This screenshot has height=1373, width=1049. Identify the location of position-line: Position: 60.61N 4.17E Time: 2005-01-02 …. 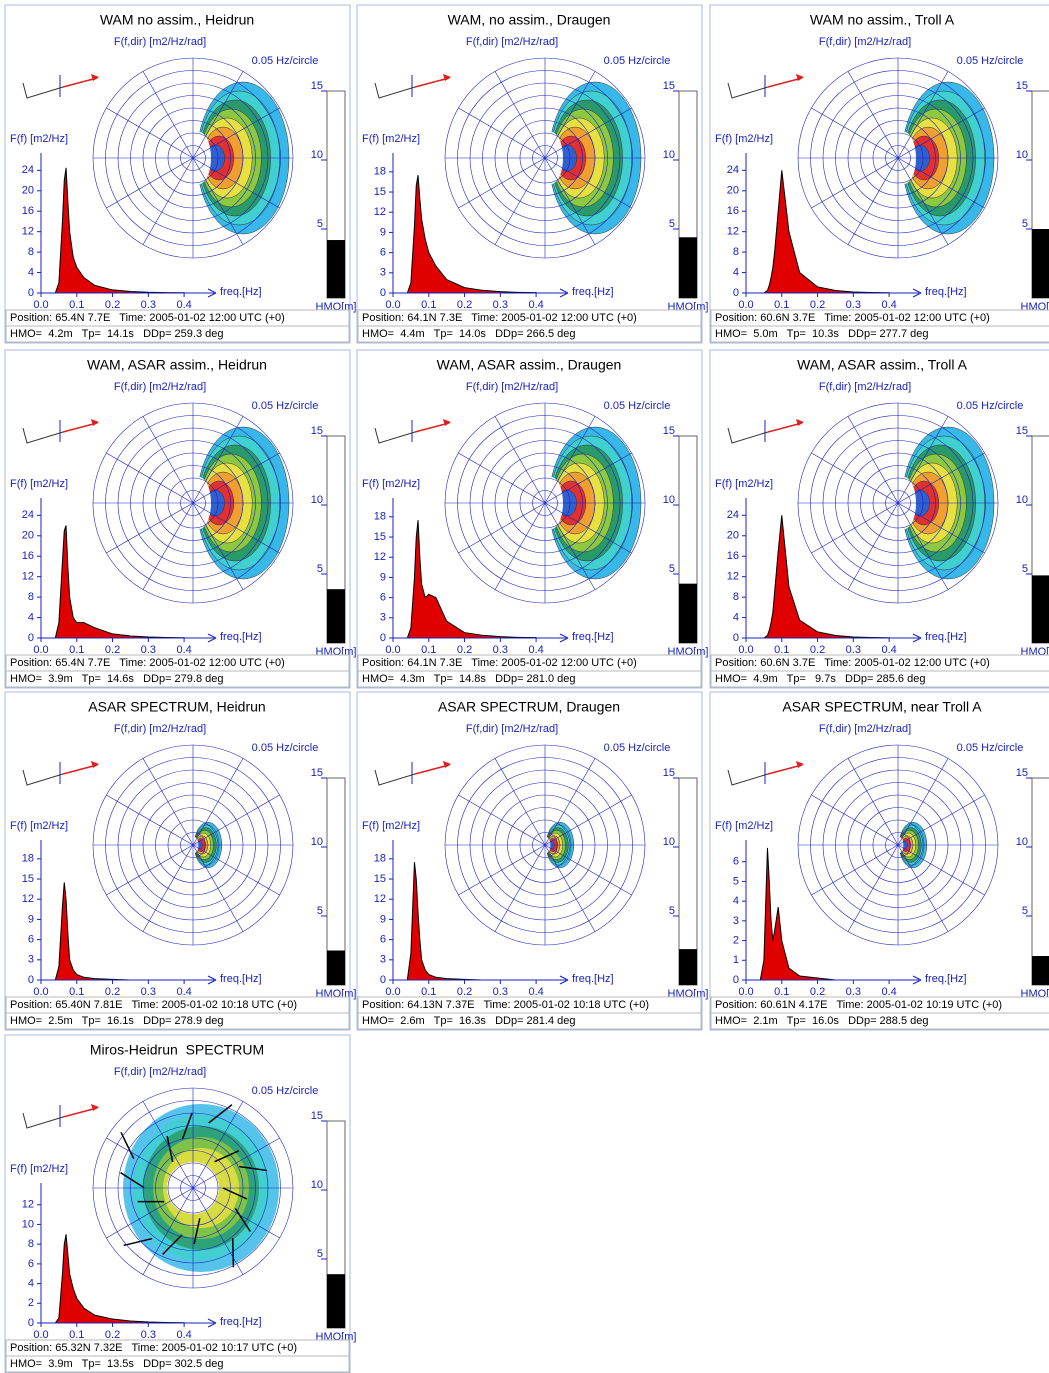
(858, 1005).